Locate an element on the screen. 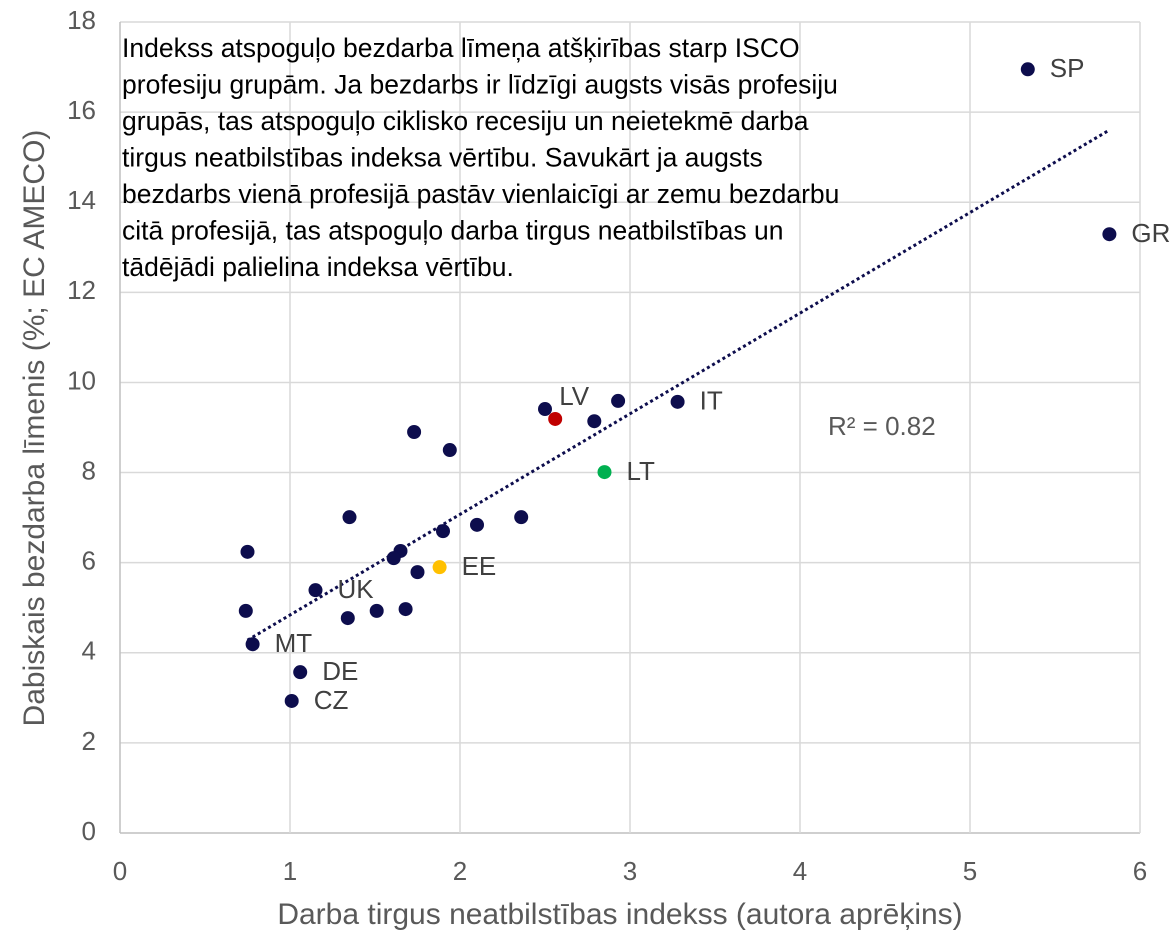  x-tick-label: 4 is located at coordinates (800, 871).